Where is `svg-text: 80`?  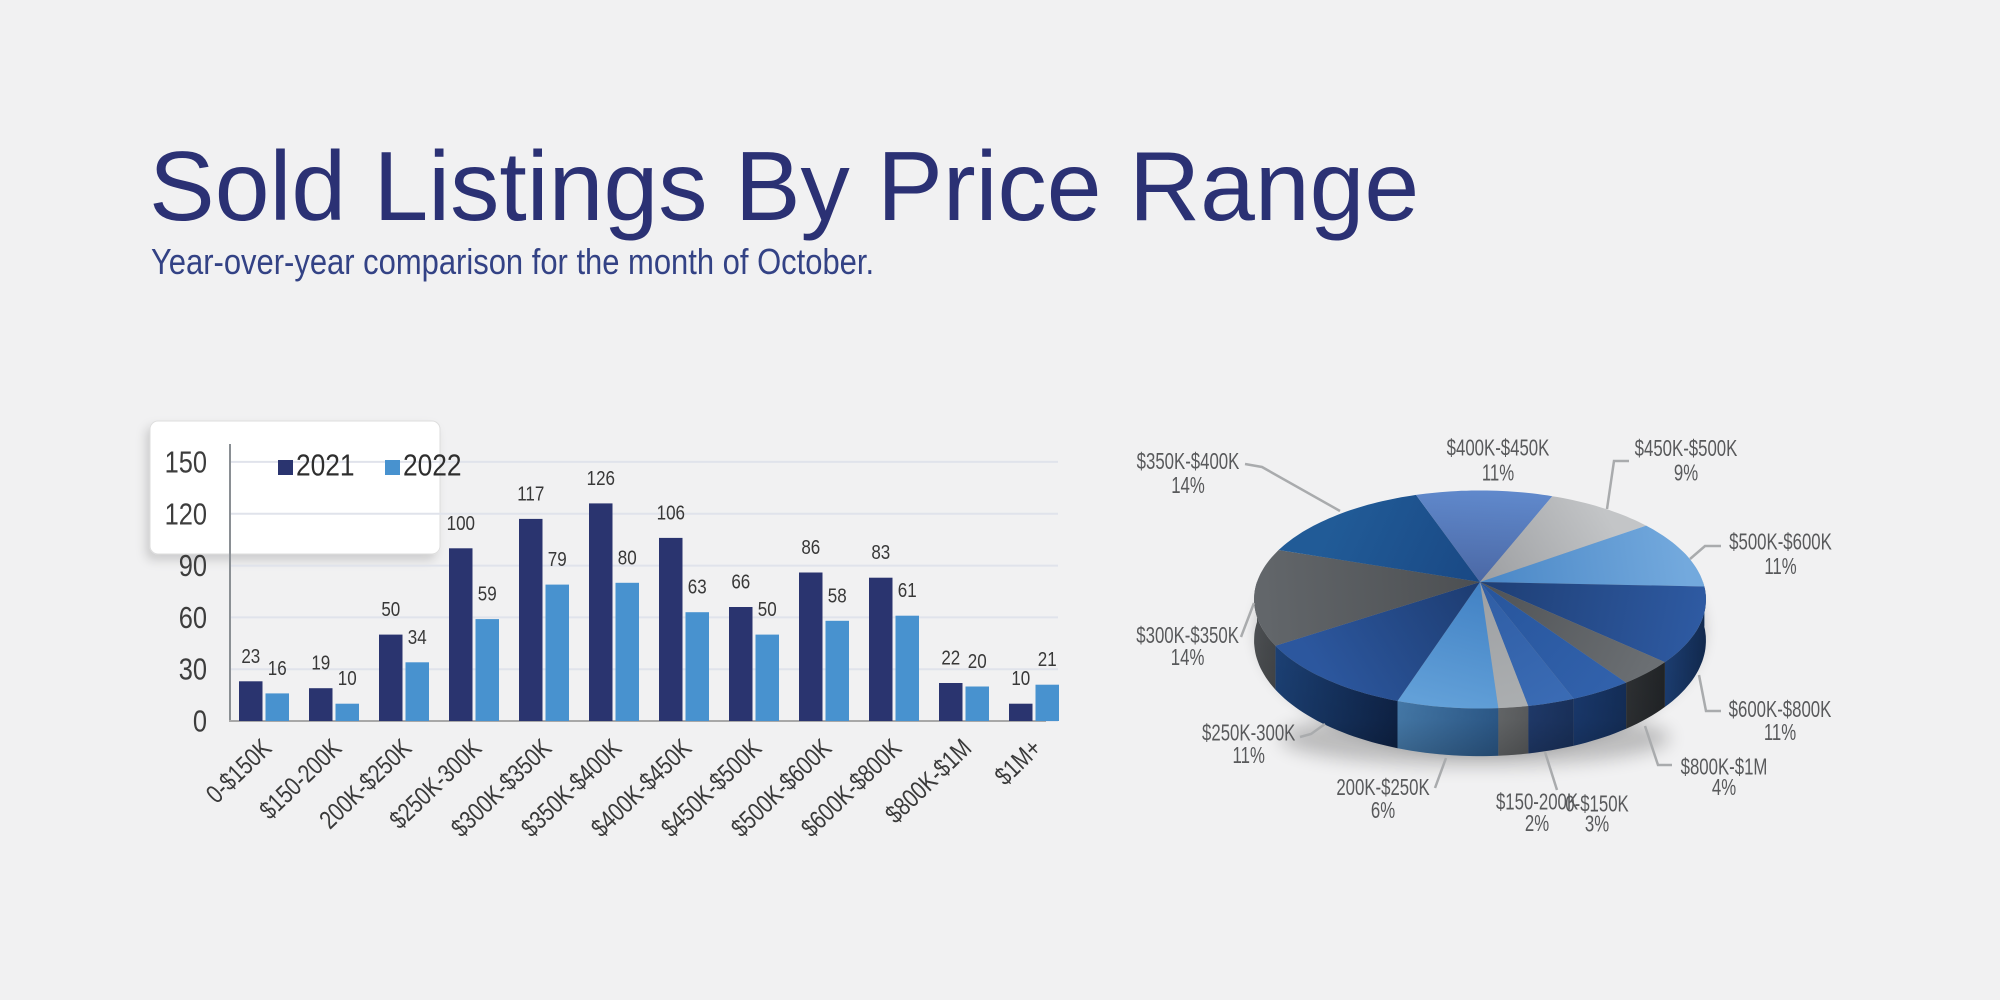
svg-text: 80 is located at coordinates (627, 557).